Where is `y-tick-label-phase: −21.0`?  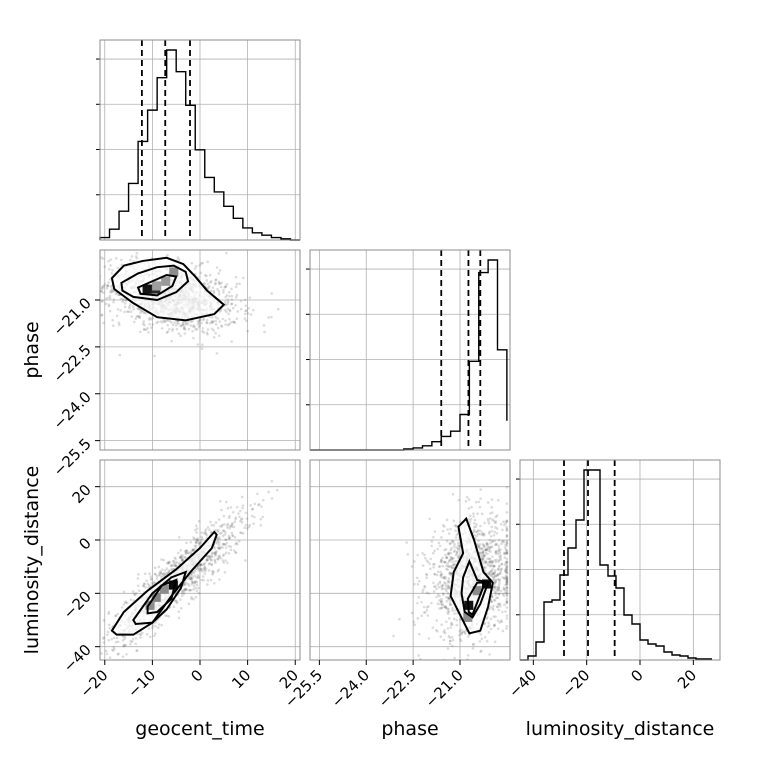
y-tick-label-phase: −21.0 is located at coordinates (72, 316).